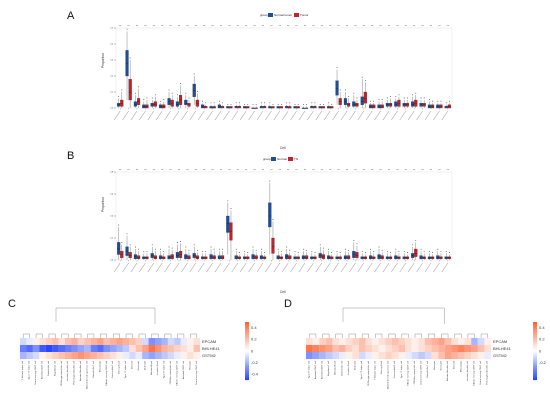 The height and width of the screenshot is (418, 550). Describe the element at coordinates (322, 369) in the screenshot. I see `heatmap-col-label: Activated CD8 T cell` at that location.